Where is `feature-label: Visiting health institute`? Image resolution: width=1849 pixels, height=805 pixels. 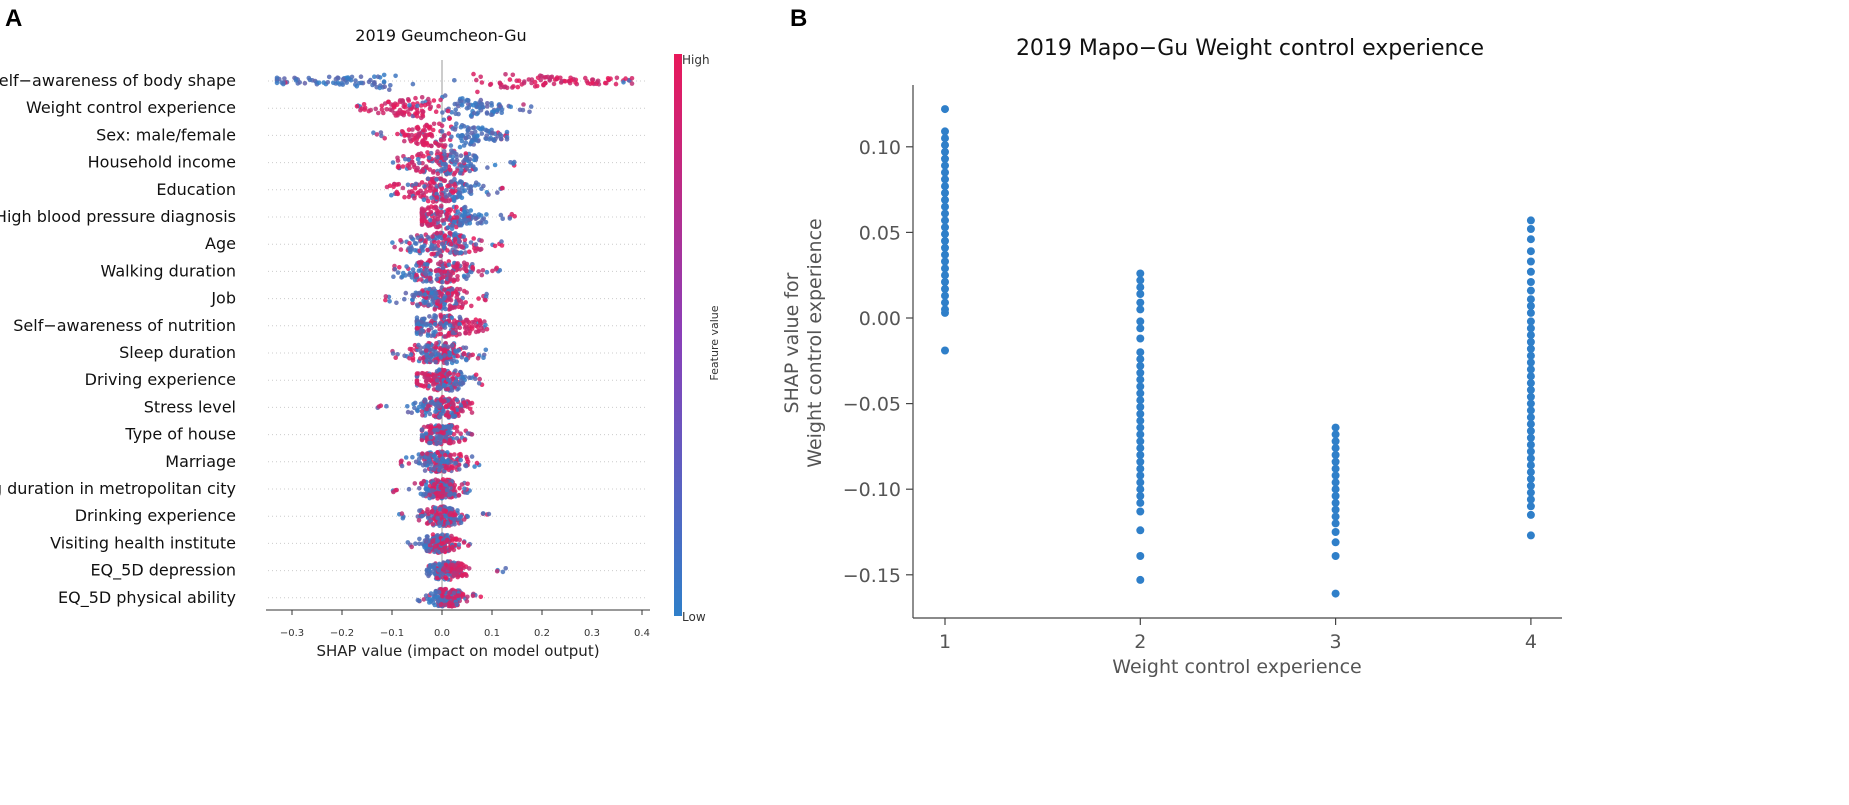 feature-label: Visiting health institute is located at coordinates (143, 542).